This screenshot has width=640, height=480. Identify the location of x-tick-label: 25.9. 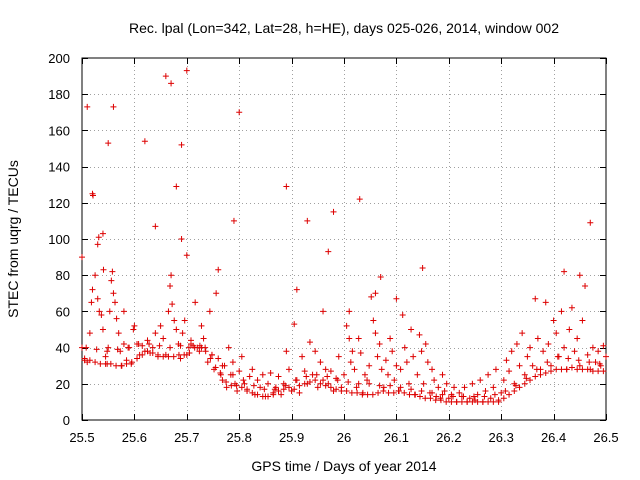
(291, 437).